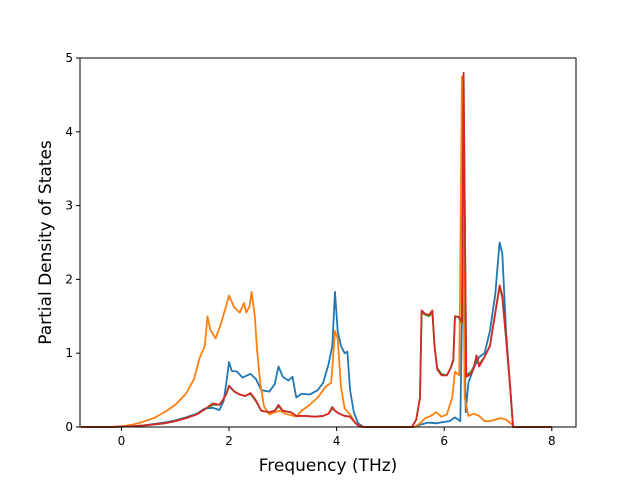 This screenshot has width=640, height=480. I want to click on y-tick-label: 0, so click(69, 427).